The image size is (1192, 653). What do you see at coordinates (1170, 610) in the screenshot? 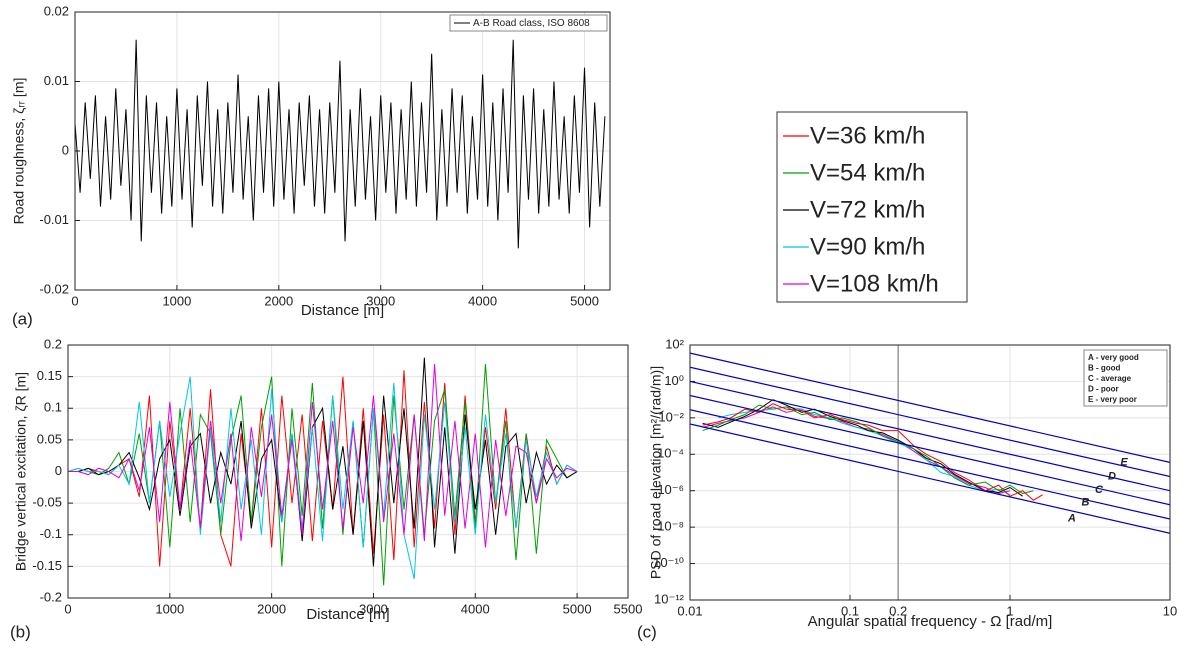
I see `x-tick-label: 10` at bounding box center [1170, 610].